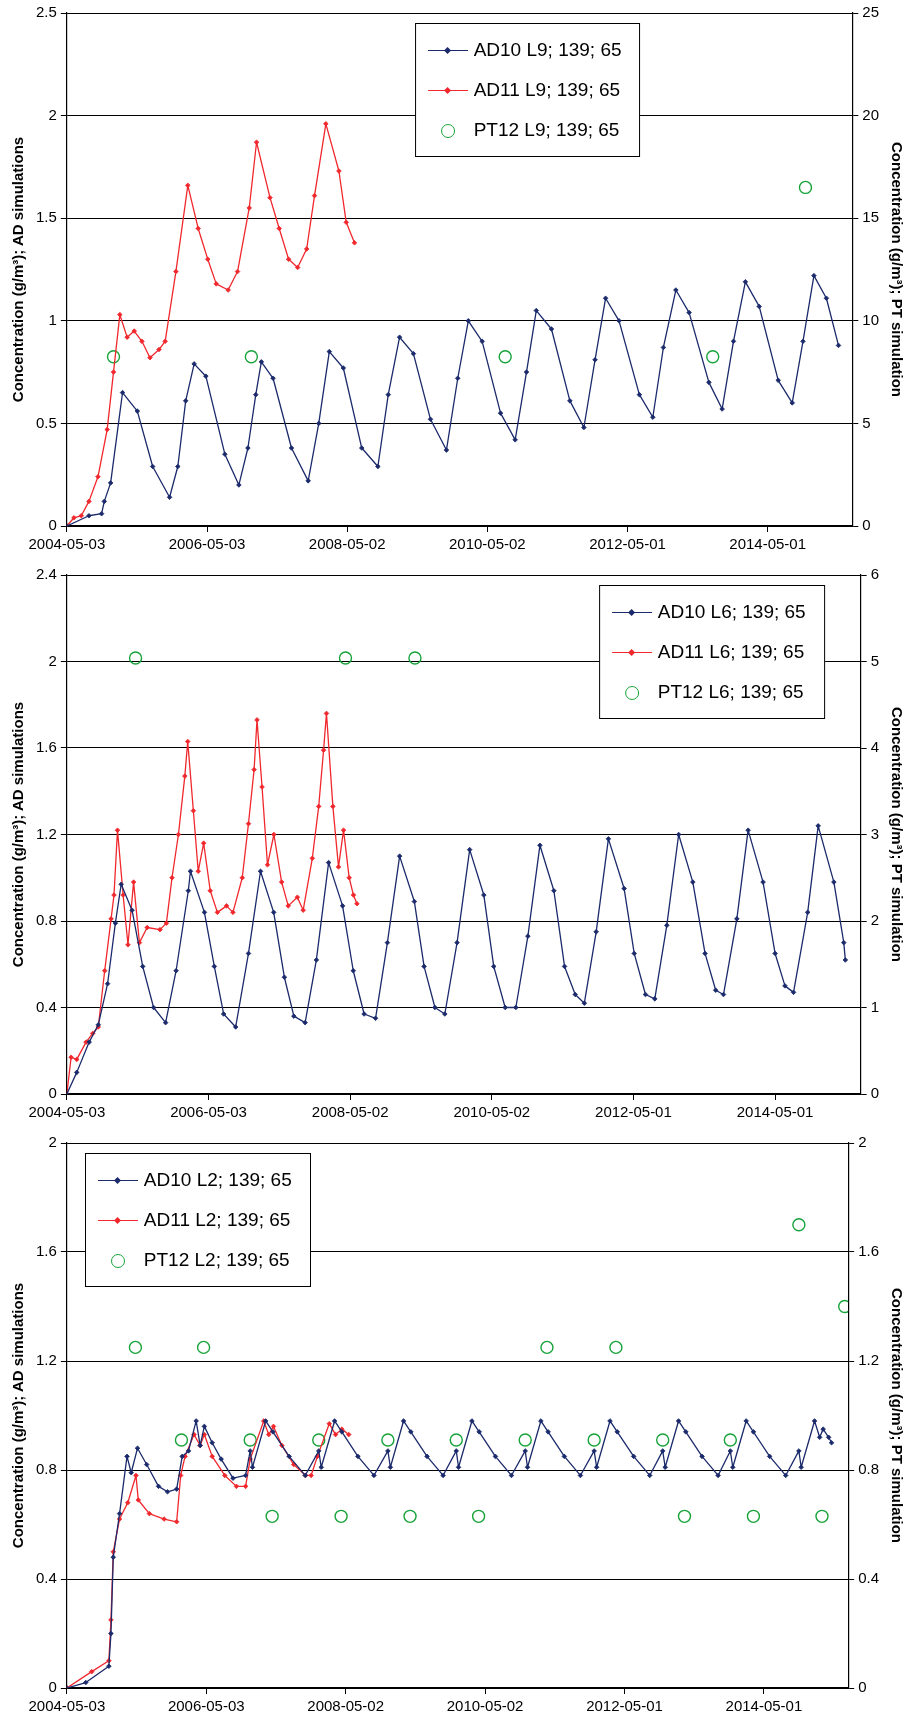 Image resolution: width=915 pixels, height=1724 pixels. I want to click on y-tick-label: 1, so click(52, 319).